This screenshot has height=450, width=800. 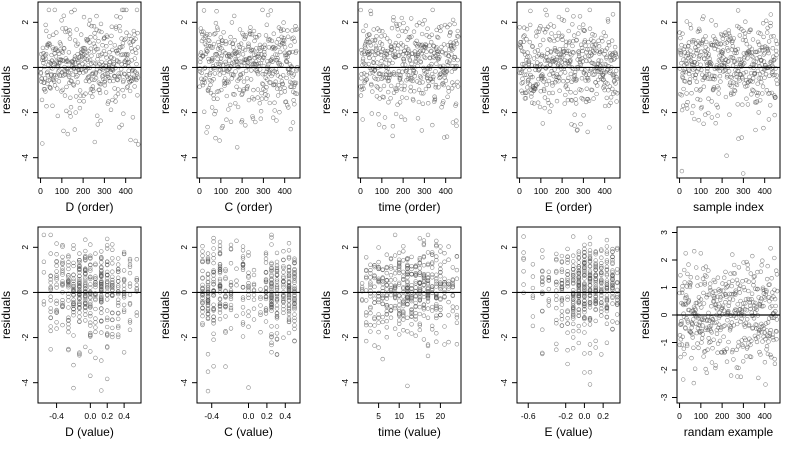 I want to click on x-tick-label: 200, so click(x=722, y=191).